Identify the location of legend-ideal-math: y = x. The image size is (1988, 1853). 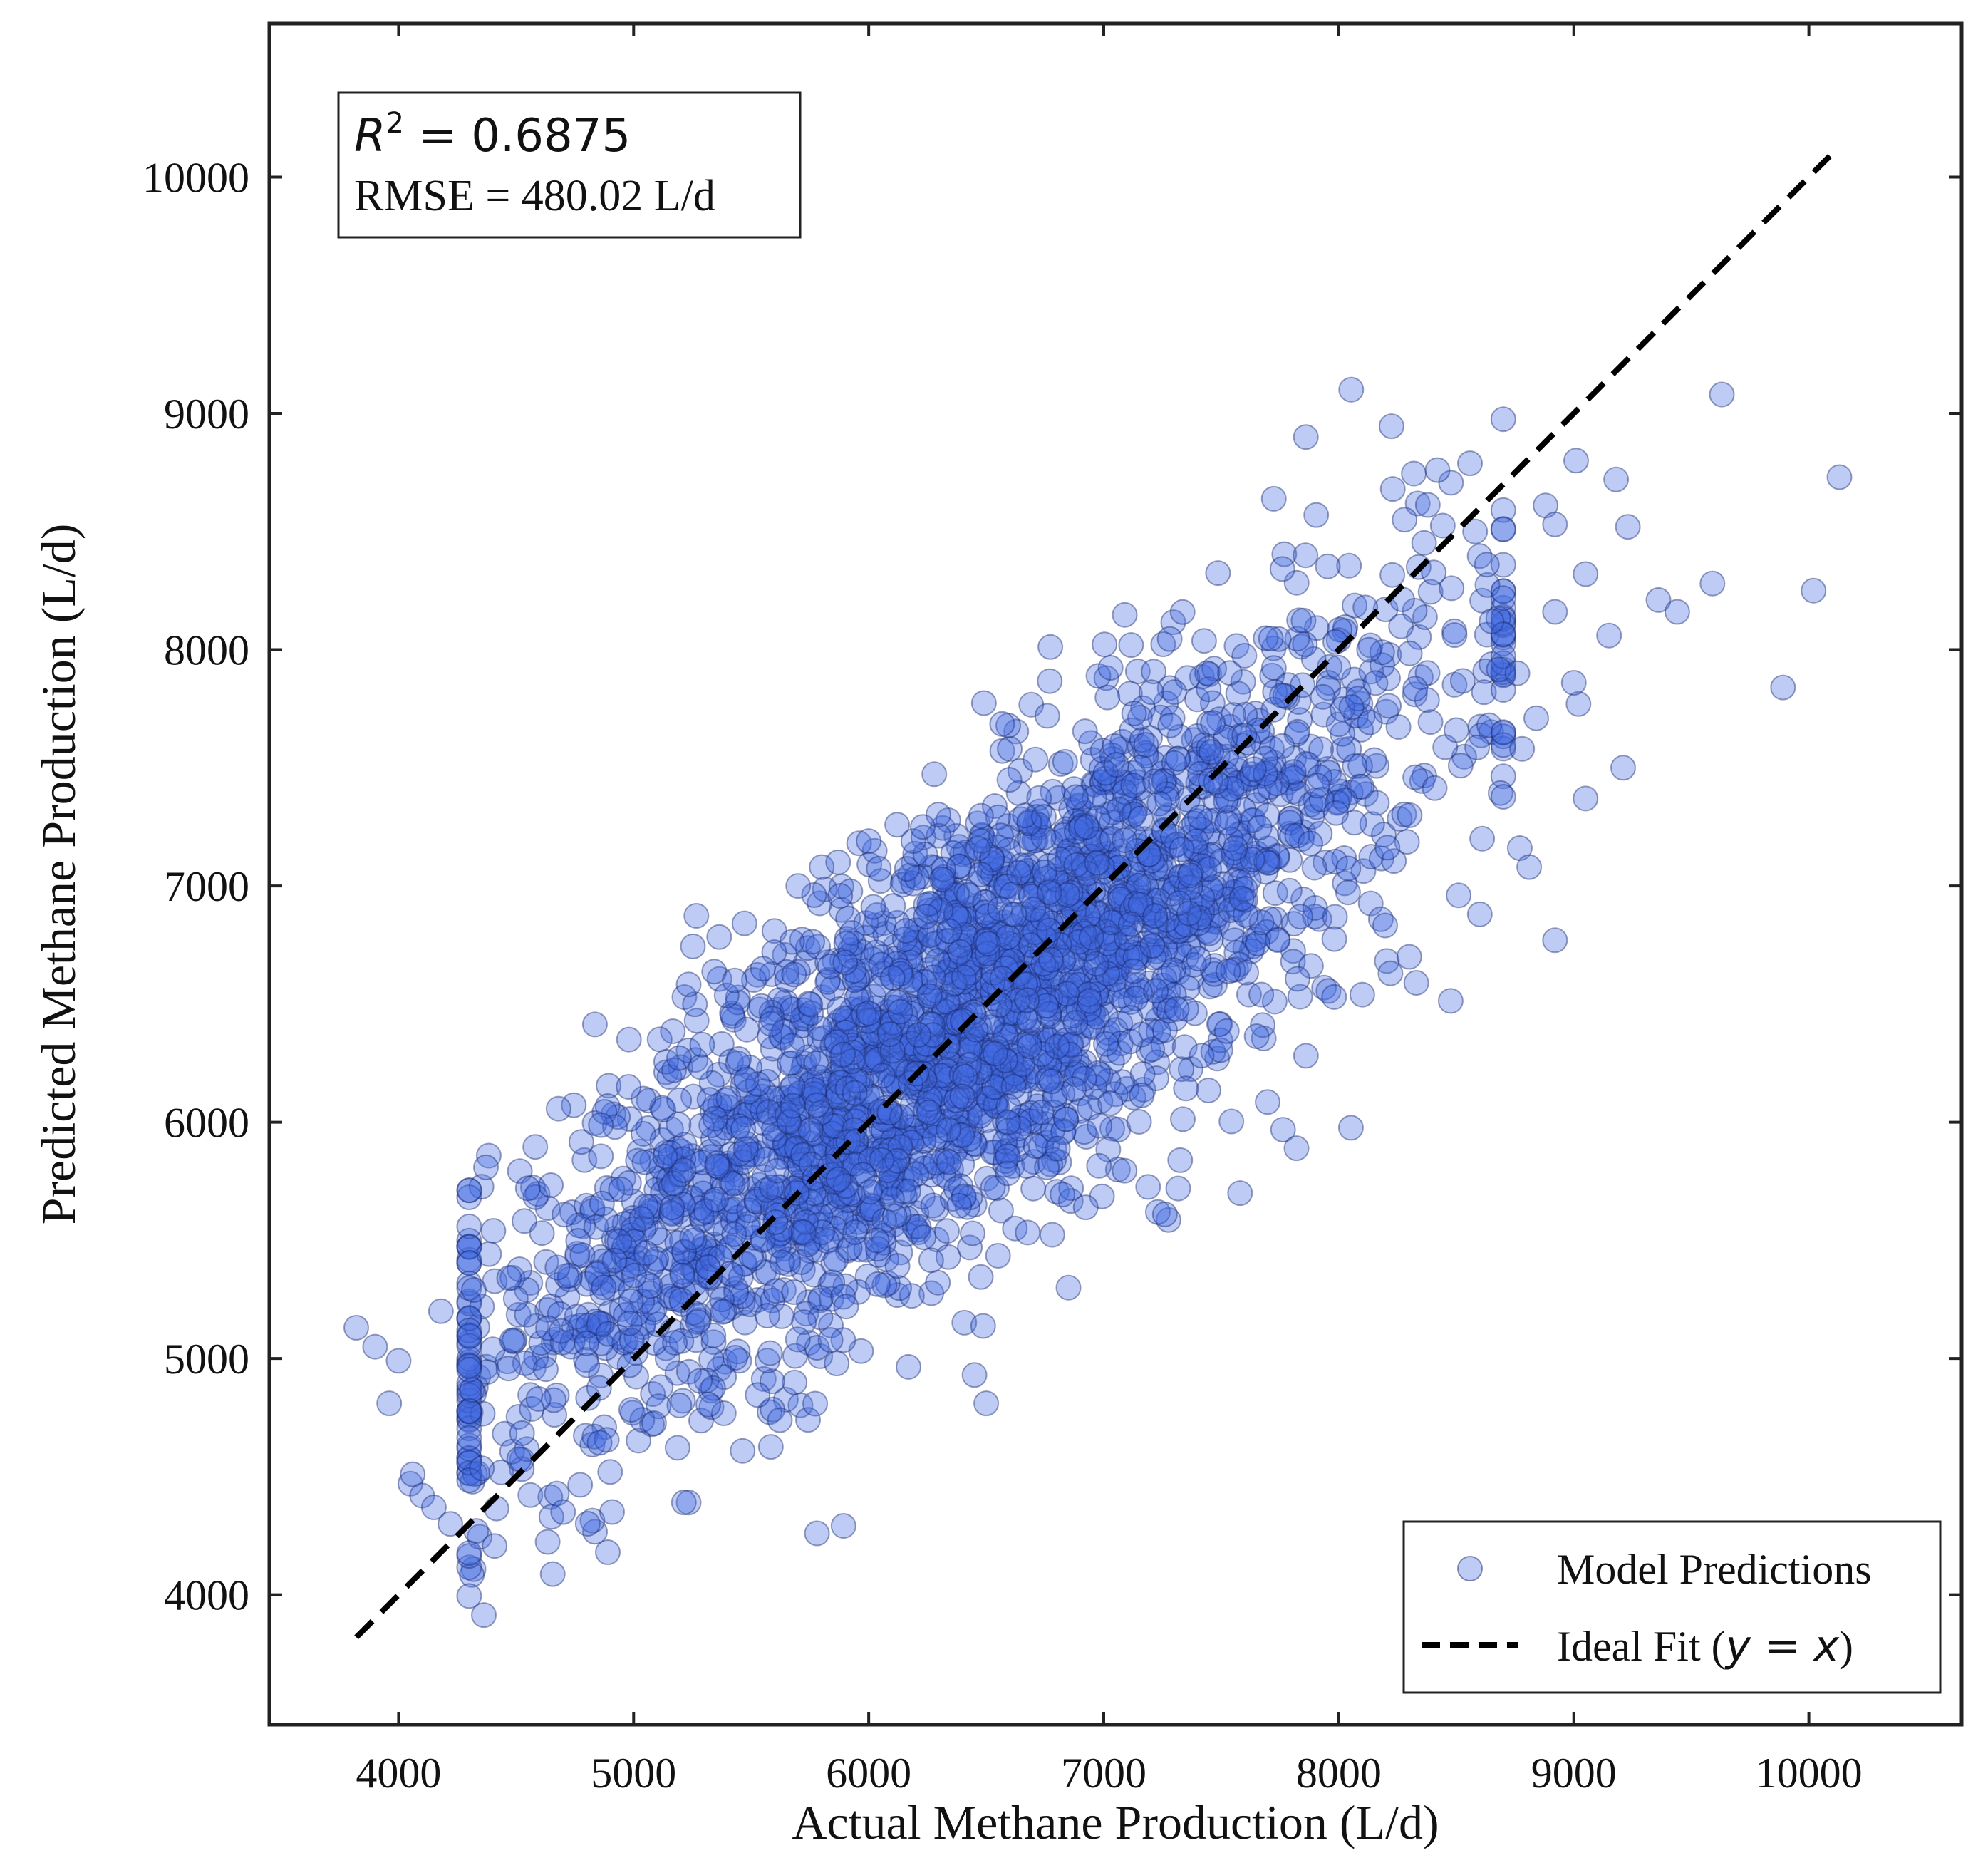
(1782, 1646).